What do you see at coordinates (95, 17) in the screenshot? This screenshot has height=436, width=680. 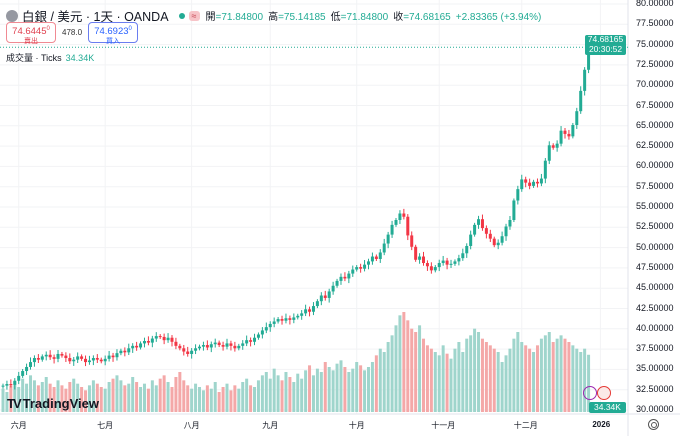 I see `symbol-title: 白銀 / 美元 · 1天 · OANDA` at bounding box center [95, 17].